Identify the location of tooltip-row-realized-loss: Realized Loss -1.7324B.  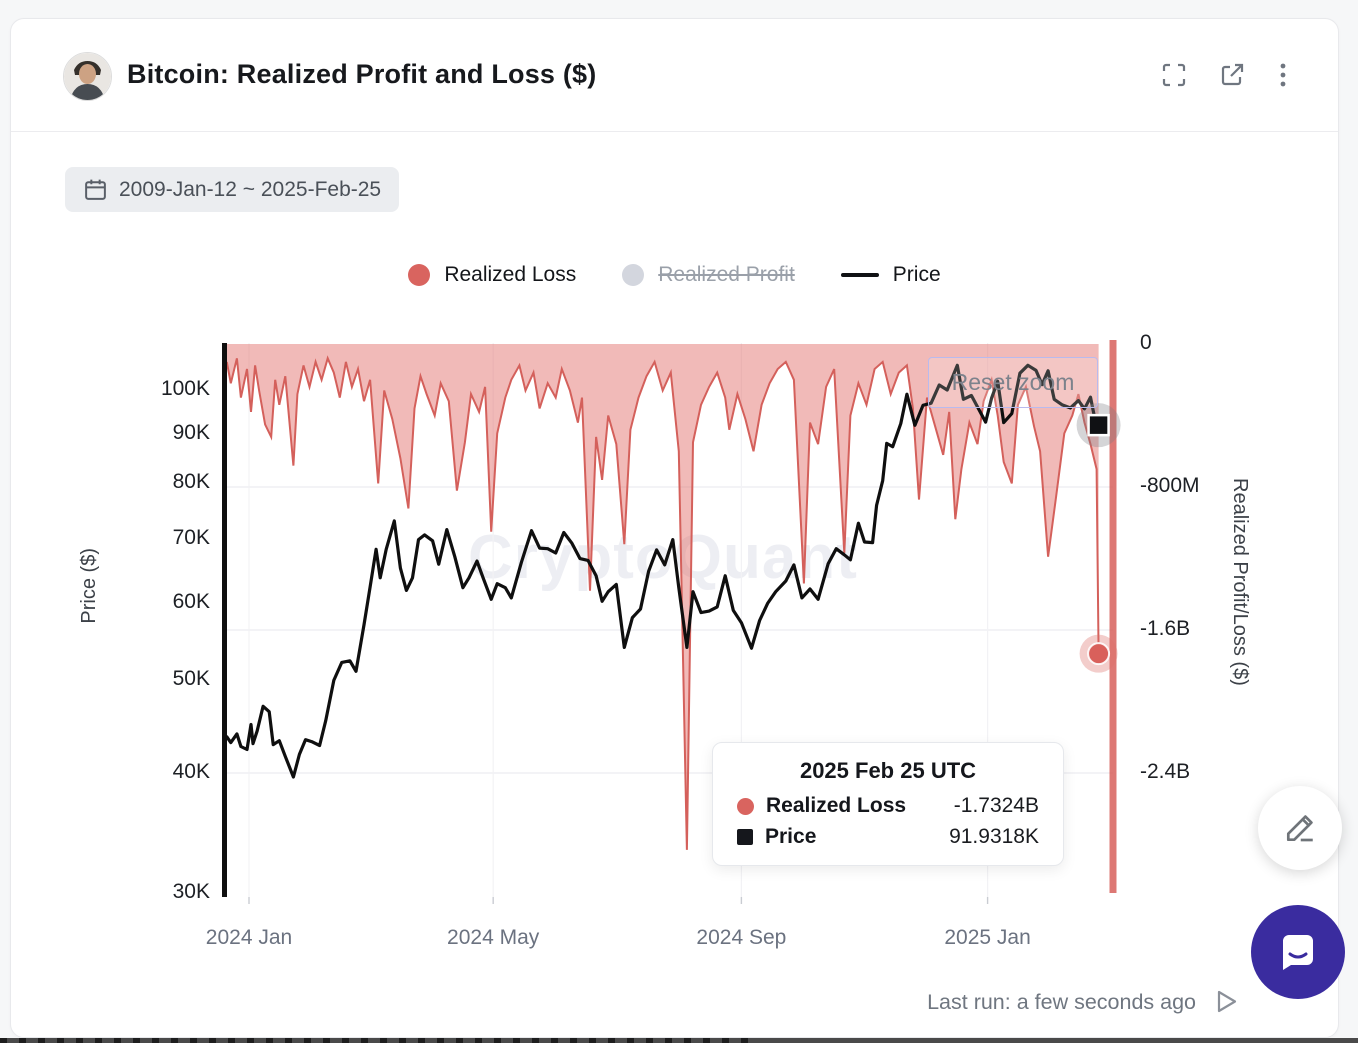
(888, 806).